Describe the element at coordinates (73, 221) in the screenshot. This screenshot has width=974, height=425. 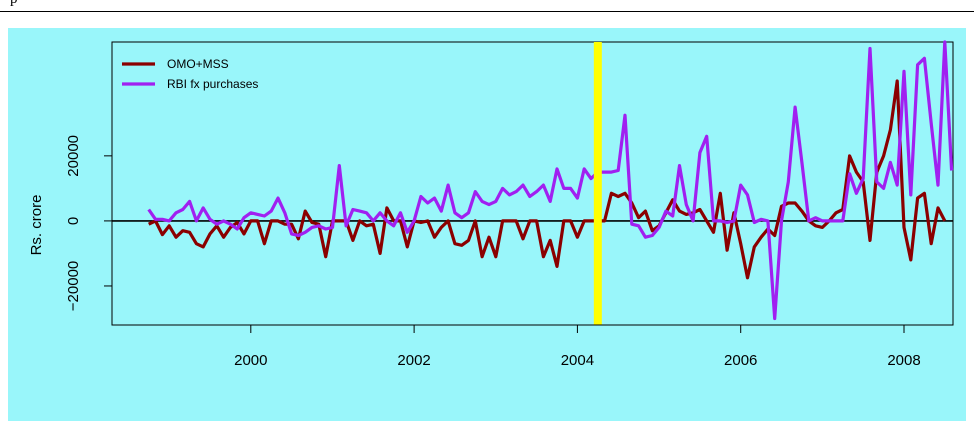
I see `y-tick-label: 0` at that location.